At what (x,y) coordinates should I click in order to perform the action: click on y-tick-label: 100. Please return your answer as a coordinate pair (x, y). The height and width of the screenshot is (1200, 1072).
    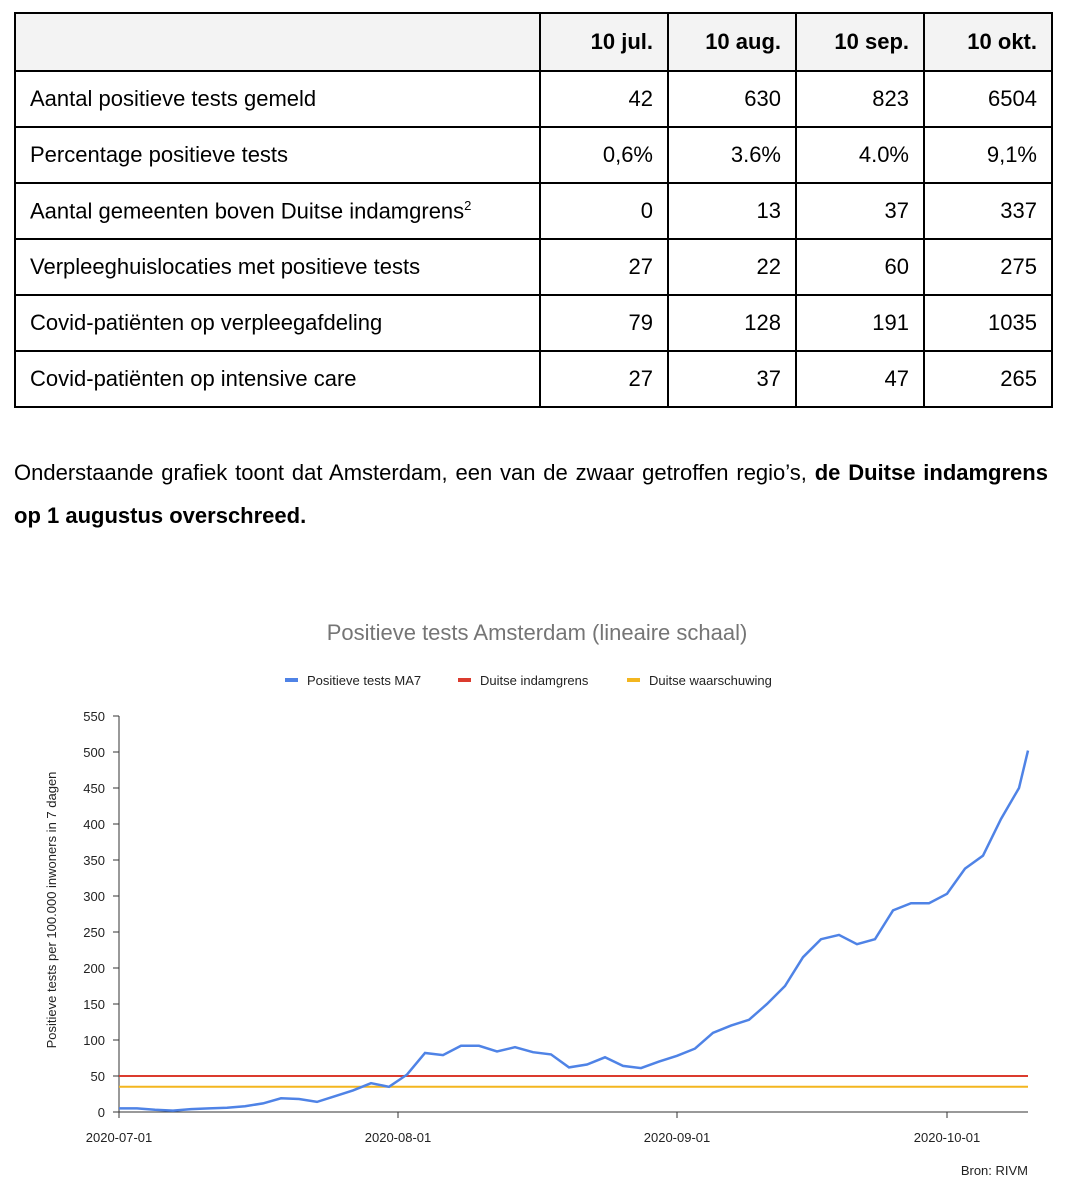
    Looking at the image, I should click on (94, 1040).